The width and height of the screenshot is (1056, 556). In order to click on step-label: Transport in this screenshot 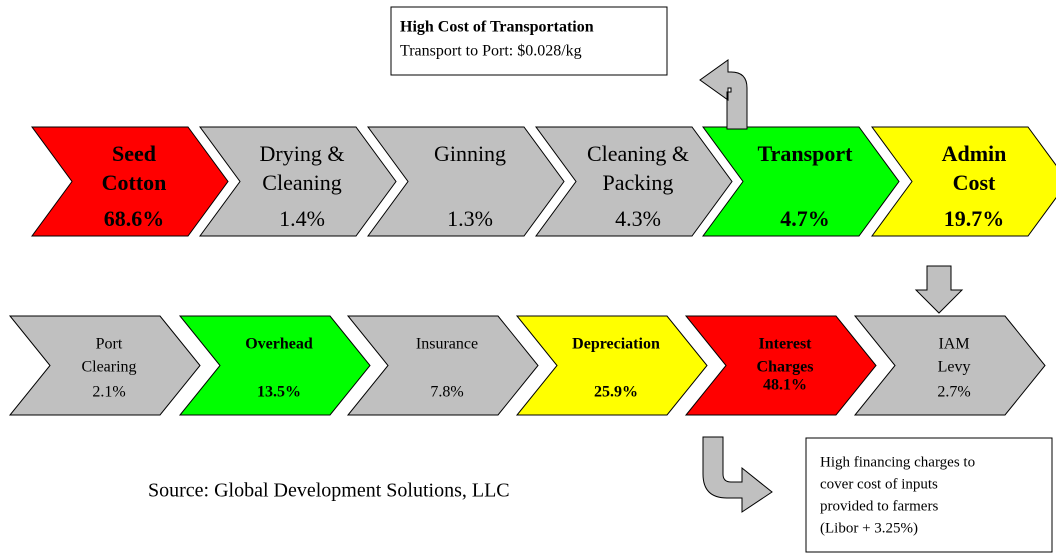, I will do `click(806, 153)`.